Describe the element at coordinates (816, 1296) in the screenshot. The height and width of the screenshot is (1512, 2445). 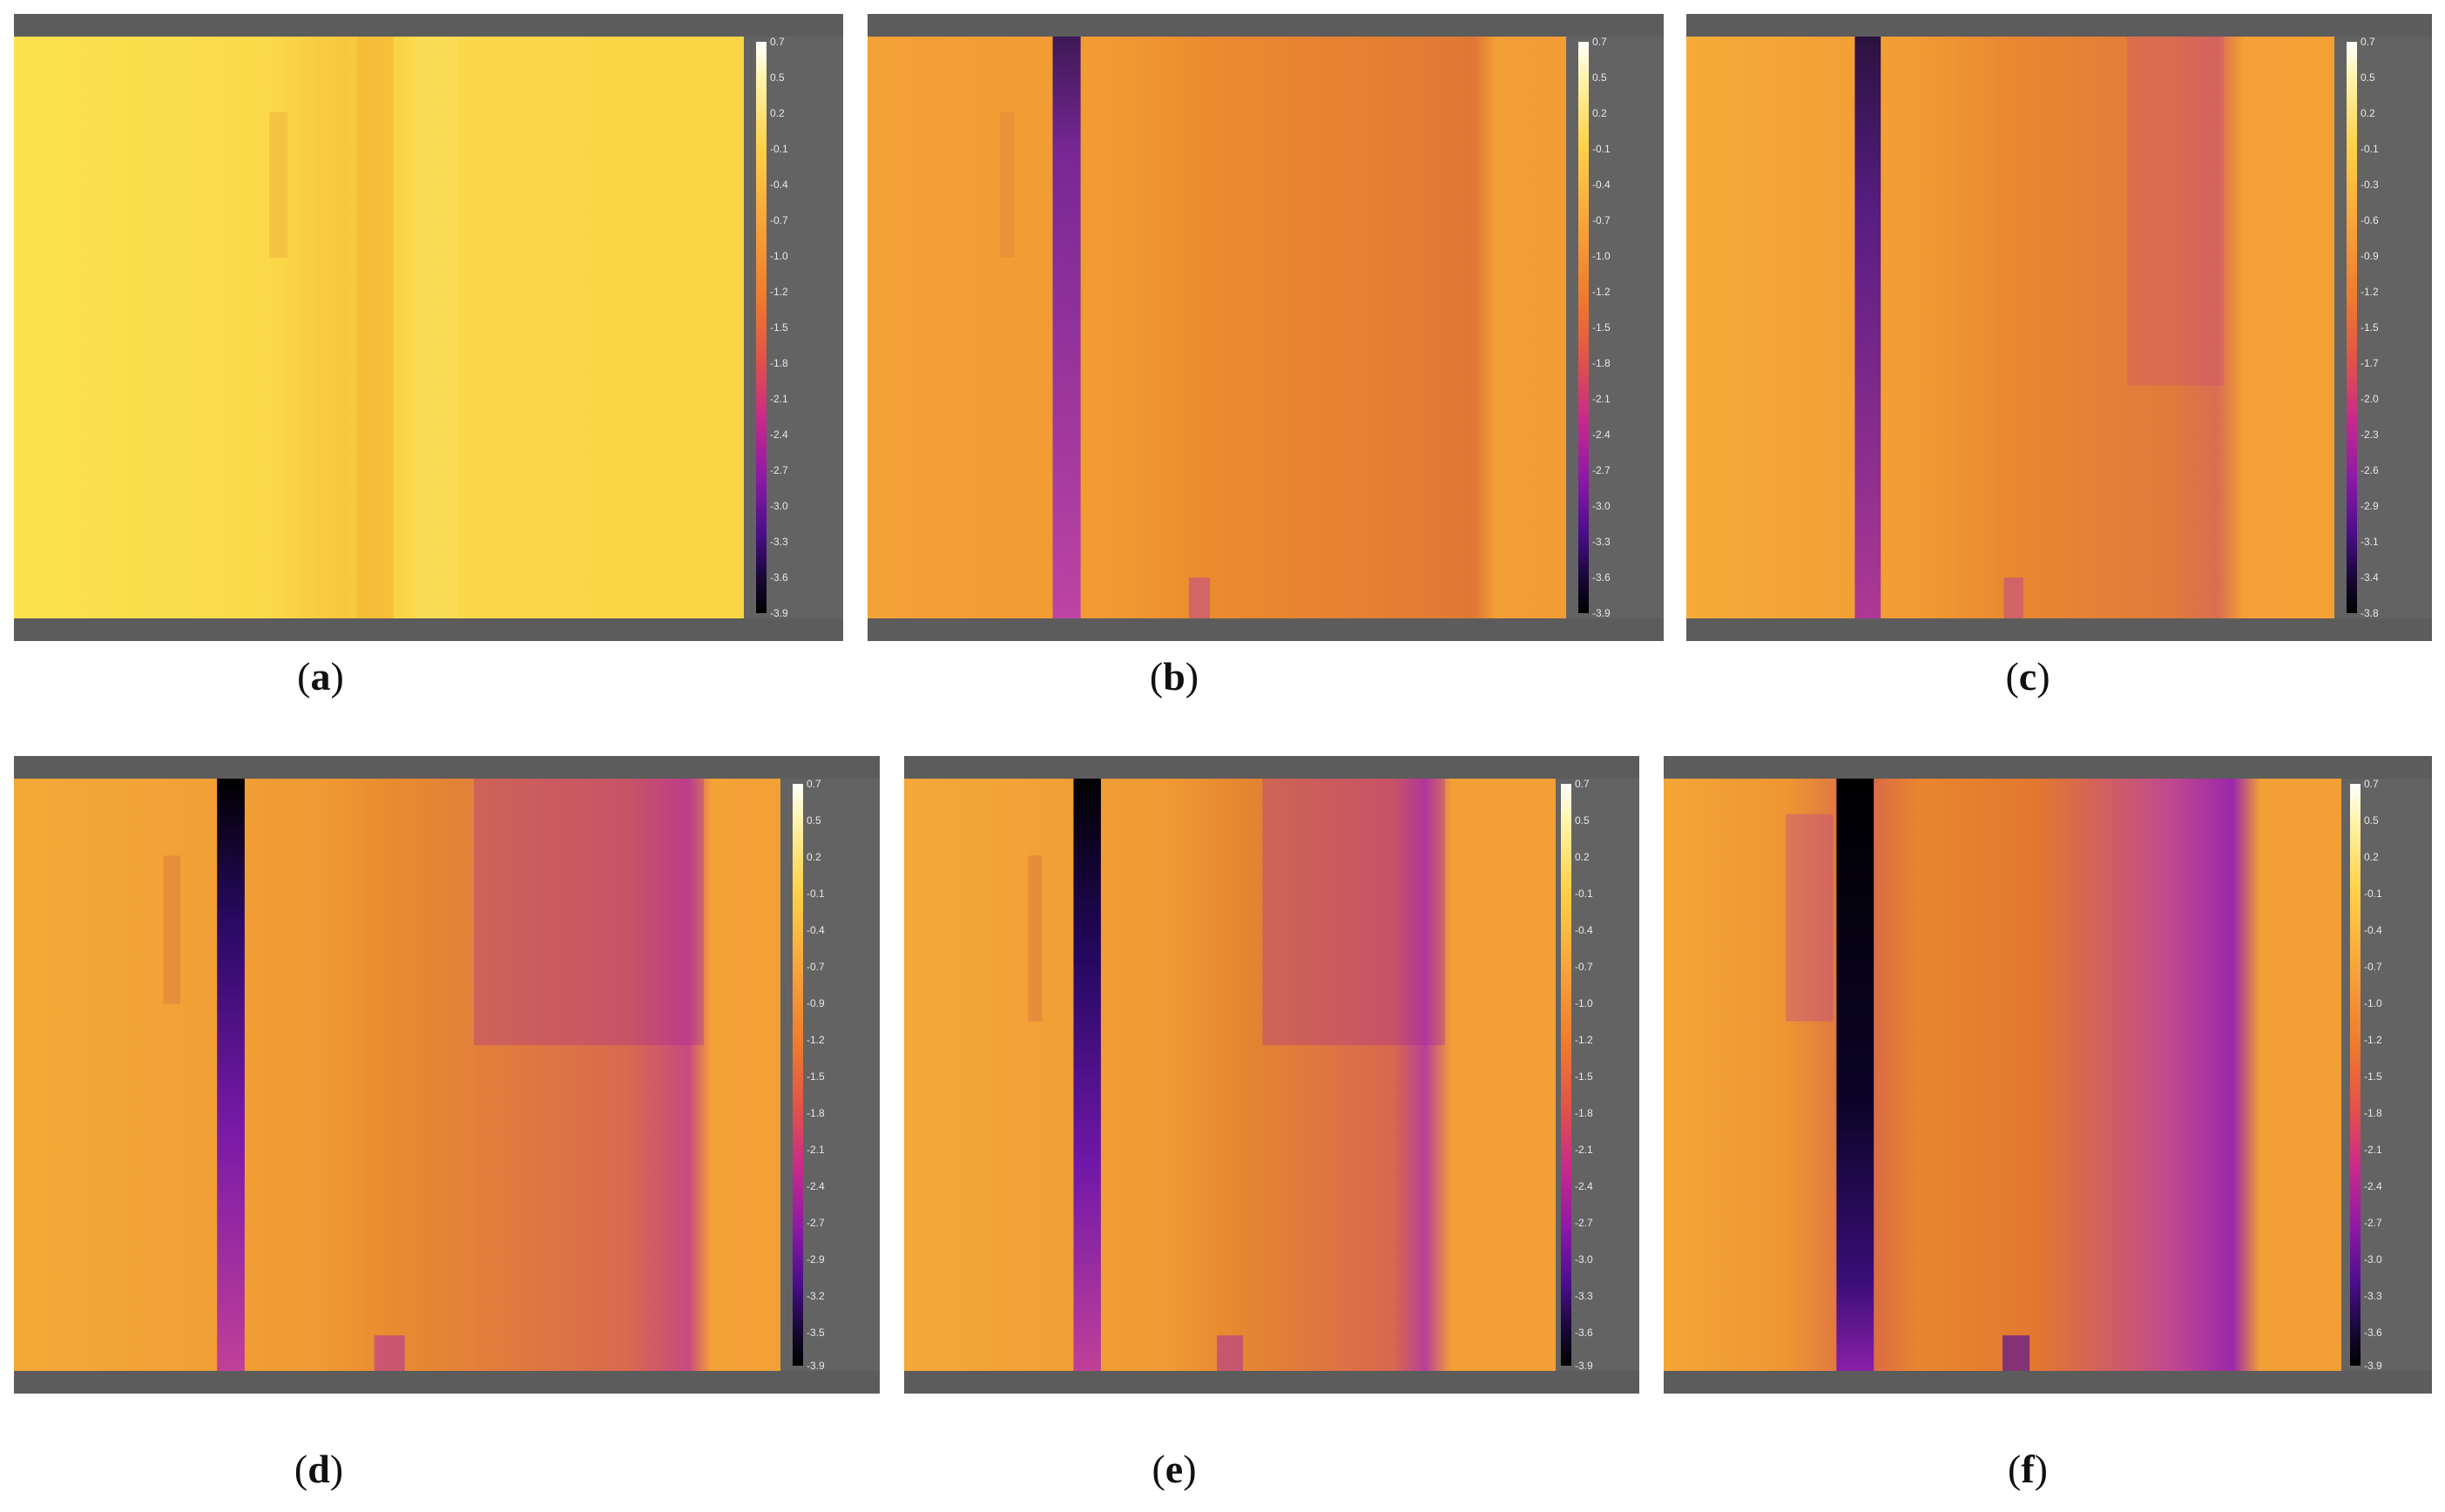
I see `tick: -3.2` at that location.